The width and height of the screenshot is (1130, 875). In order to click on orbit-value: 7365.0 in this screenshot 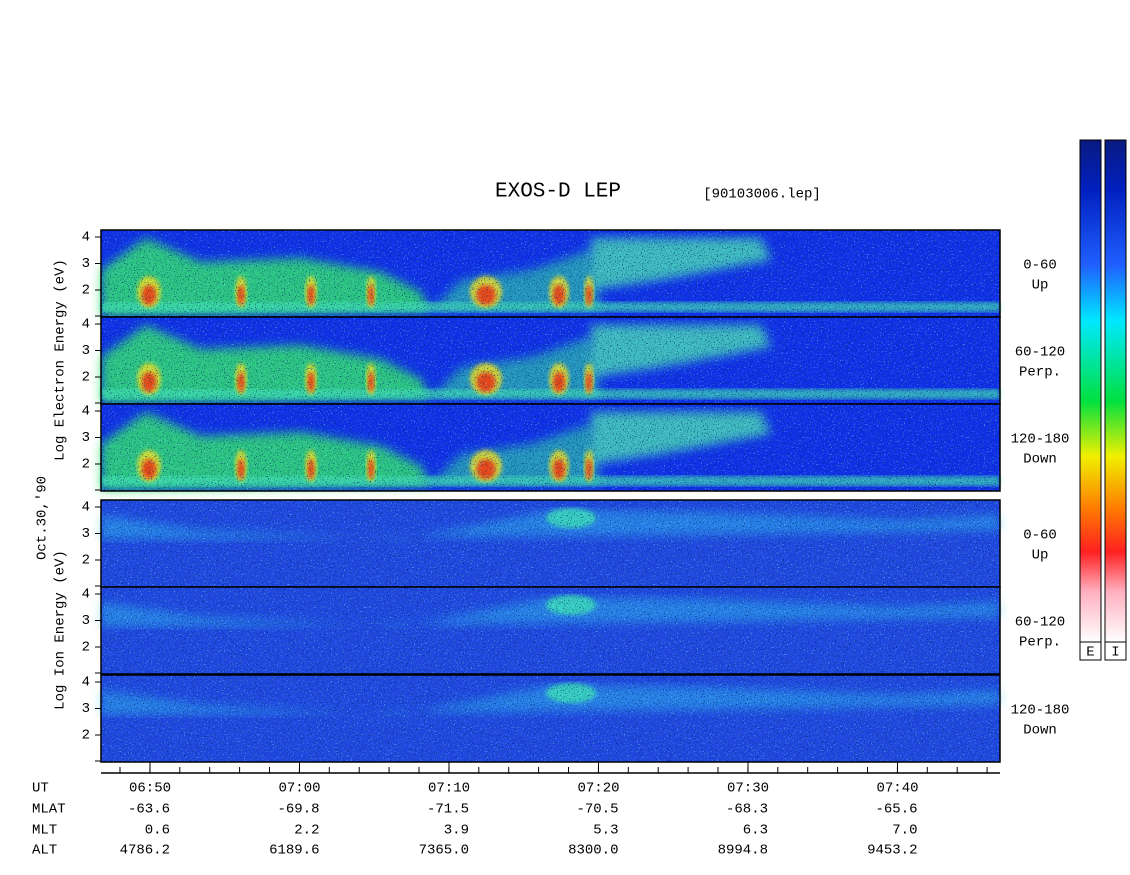, I will do `click(444, 851)`.